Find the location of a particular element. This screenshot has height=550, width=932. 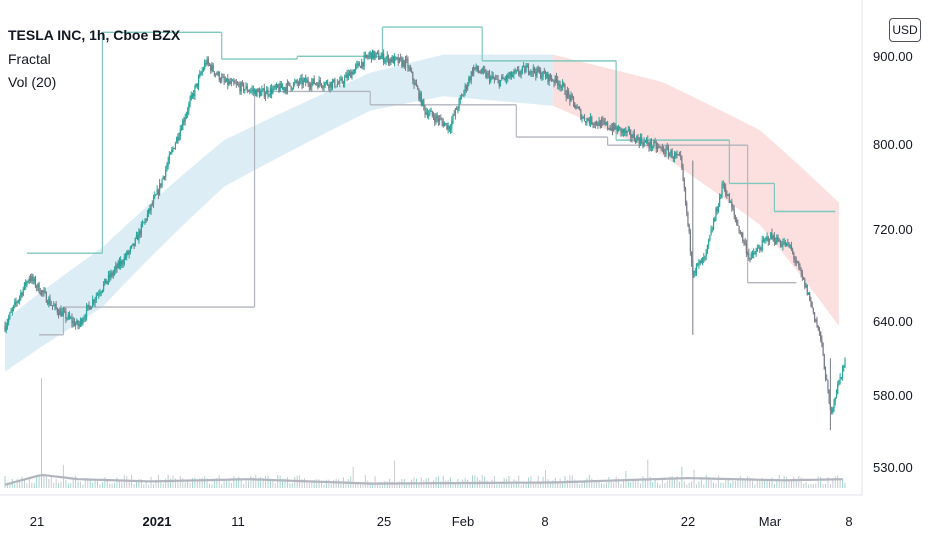

indicator-volume-label: Vol (20) is located at coordinates (32, 82).